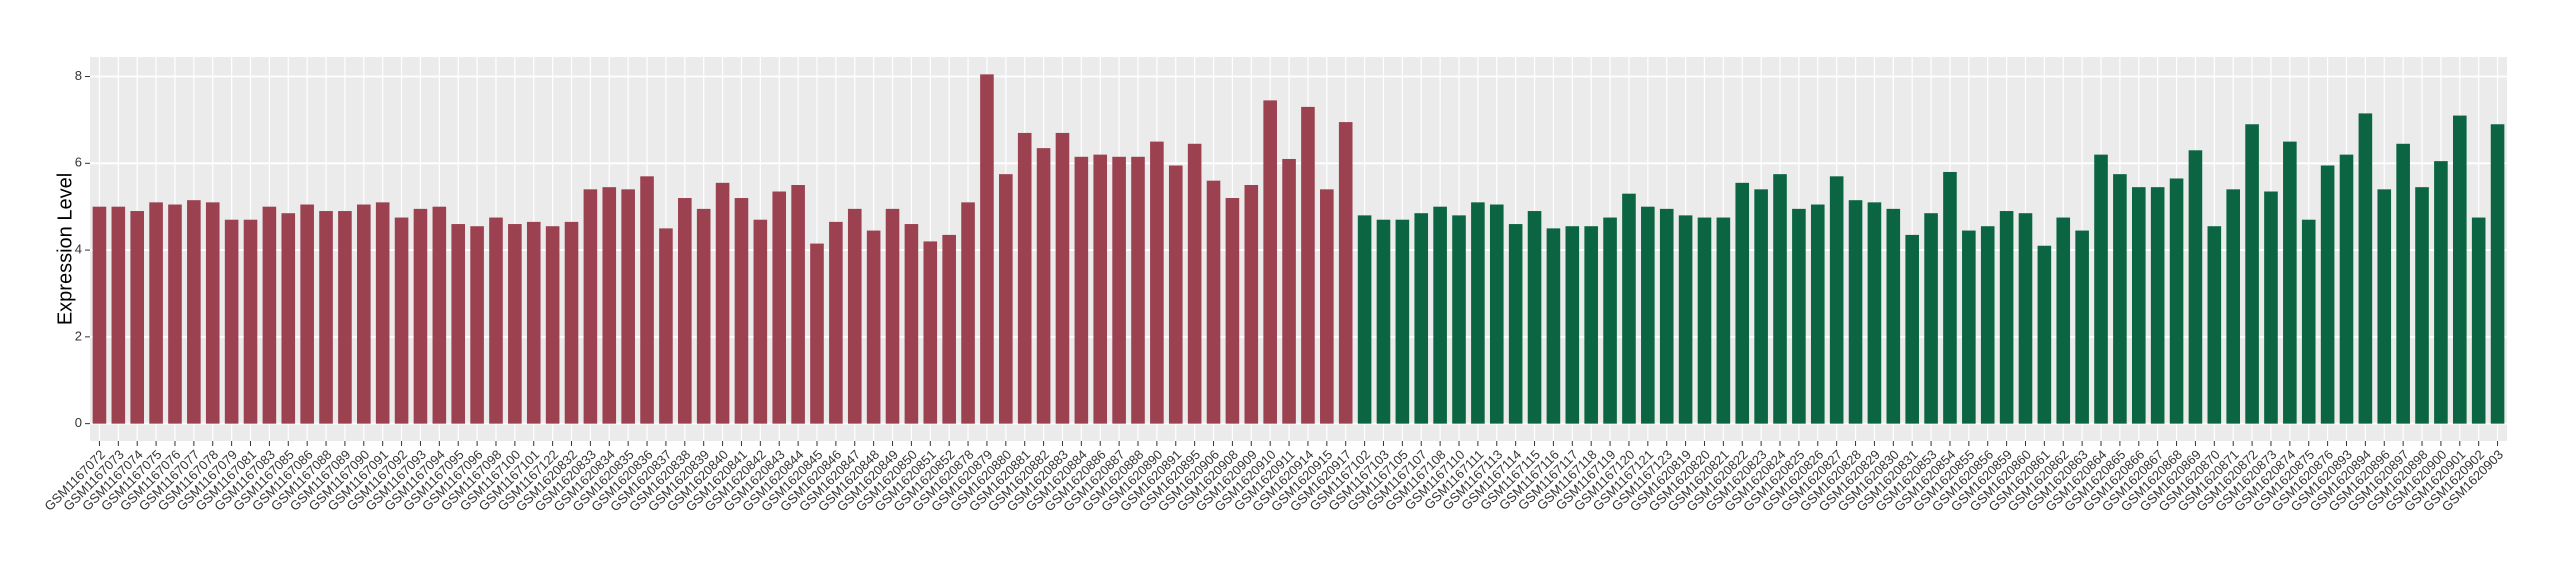 The width and height of the screenshot is (2560, 580). I want to click on y-axis-title: Expression Level, so click(65, 249).